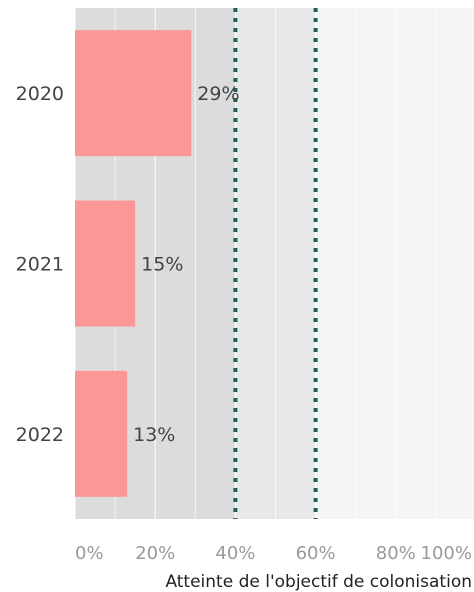 The height and width of the screenshot is (592, 474). What do you see at coordinates (235, 553) in the screenshot?
I see `x-tick-label-40: 40%` at bounding box center [235, 553].